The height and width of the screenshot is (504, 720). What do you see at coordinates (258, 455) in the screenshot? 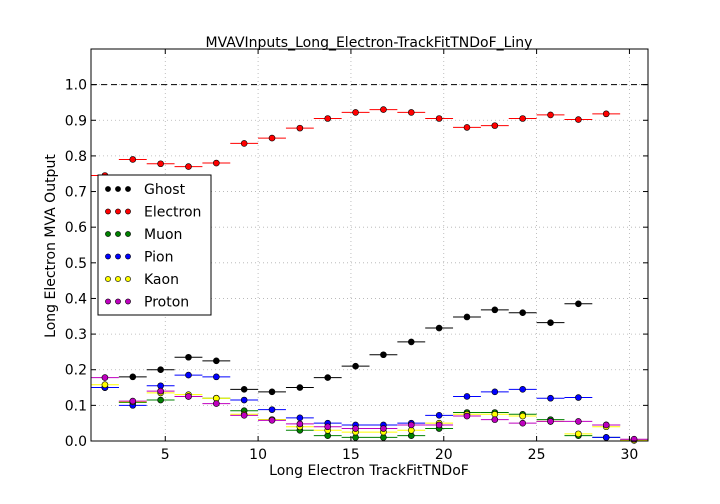
I see `x-tick-label: 10` at bounding box center [258, 455].